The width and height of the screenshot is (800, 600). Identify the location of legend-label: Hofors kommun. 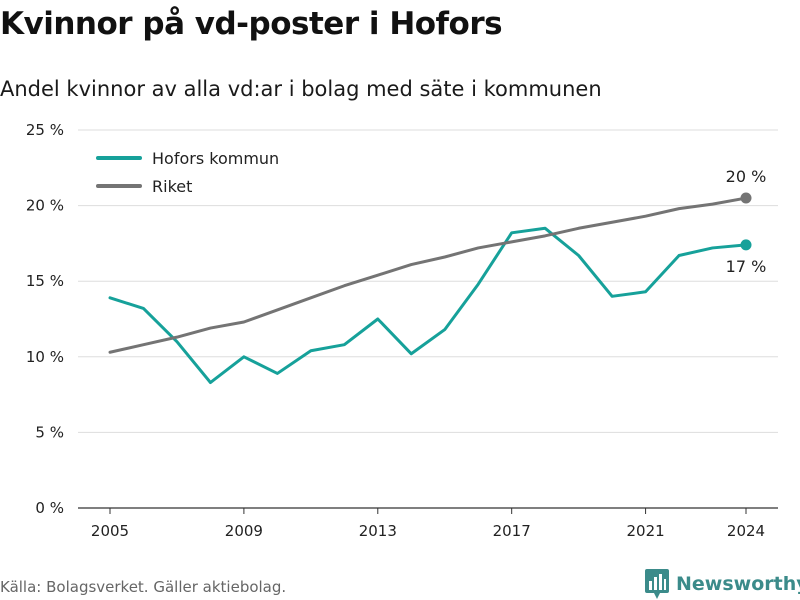
(215, 158).